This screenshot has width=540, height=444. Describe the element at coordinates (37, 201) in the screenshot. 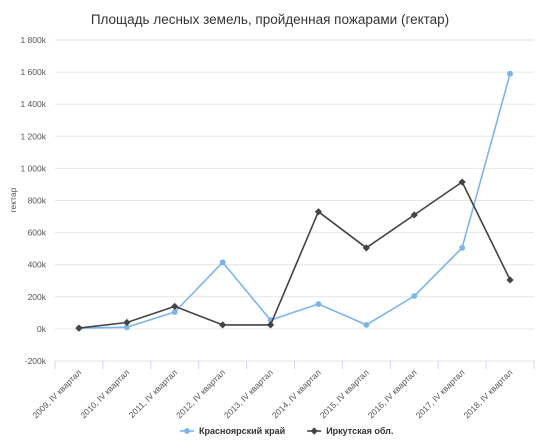

I see `y-tick-label: 800k` at that location.